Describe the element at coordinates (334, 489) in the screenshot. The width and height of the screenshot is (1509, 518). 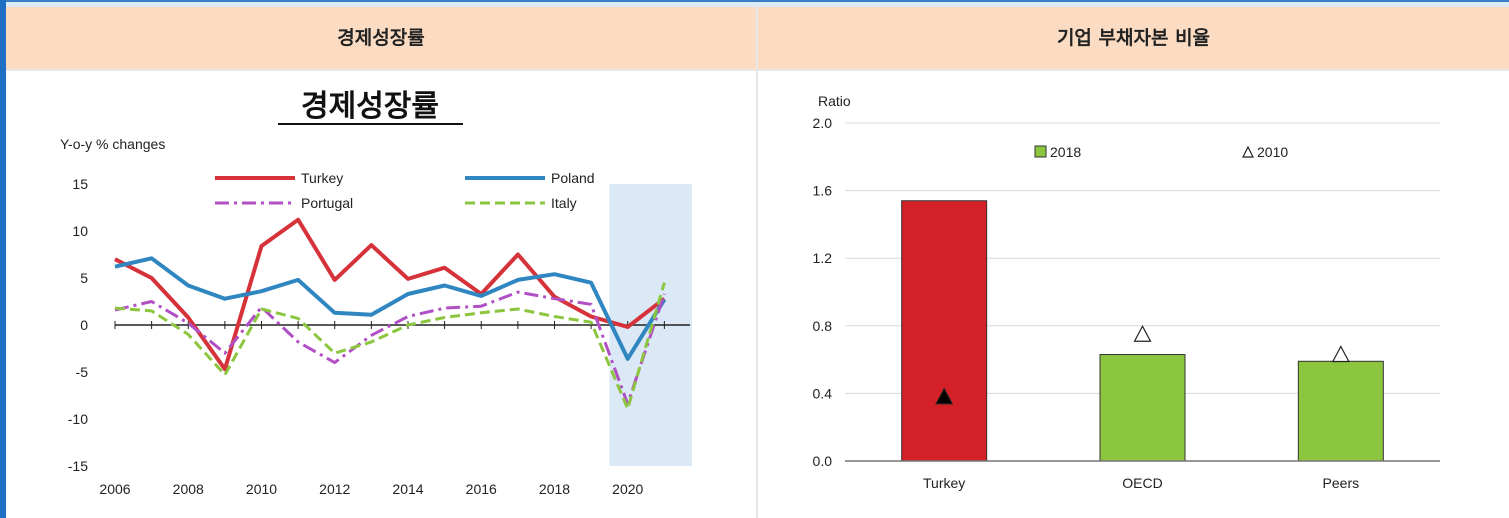
I see `x-tick-label: 2012` at that location.